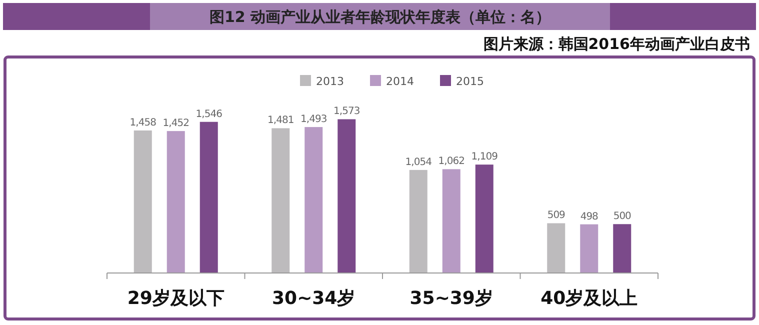 This screenshot has height=325, width=759. Describe the element at coordinates (313, 120) in the screenshot. I see `data-label: 1,493` at that location.